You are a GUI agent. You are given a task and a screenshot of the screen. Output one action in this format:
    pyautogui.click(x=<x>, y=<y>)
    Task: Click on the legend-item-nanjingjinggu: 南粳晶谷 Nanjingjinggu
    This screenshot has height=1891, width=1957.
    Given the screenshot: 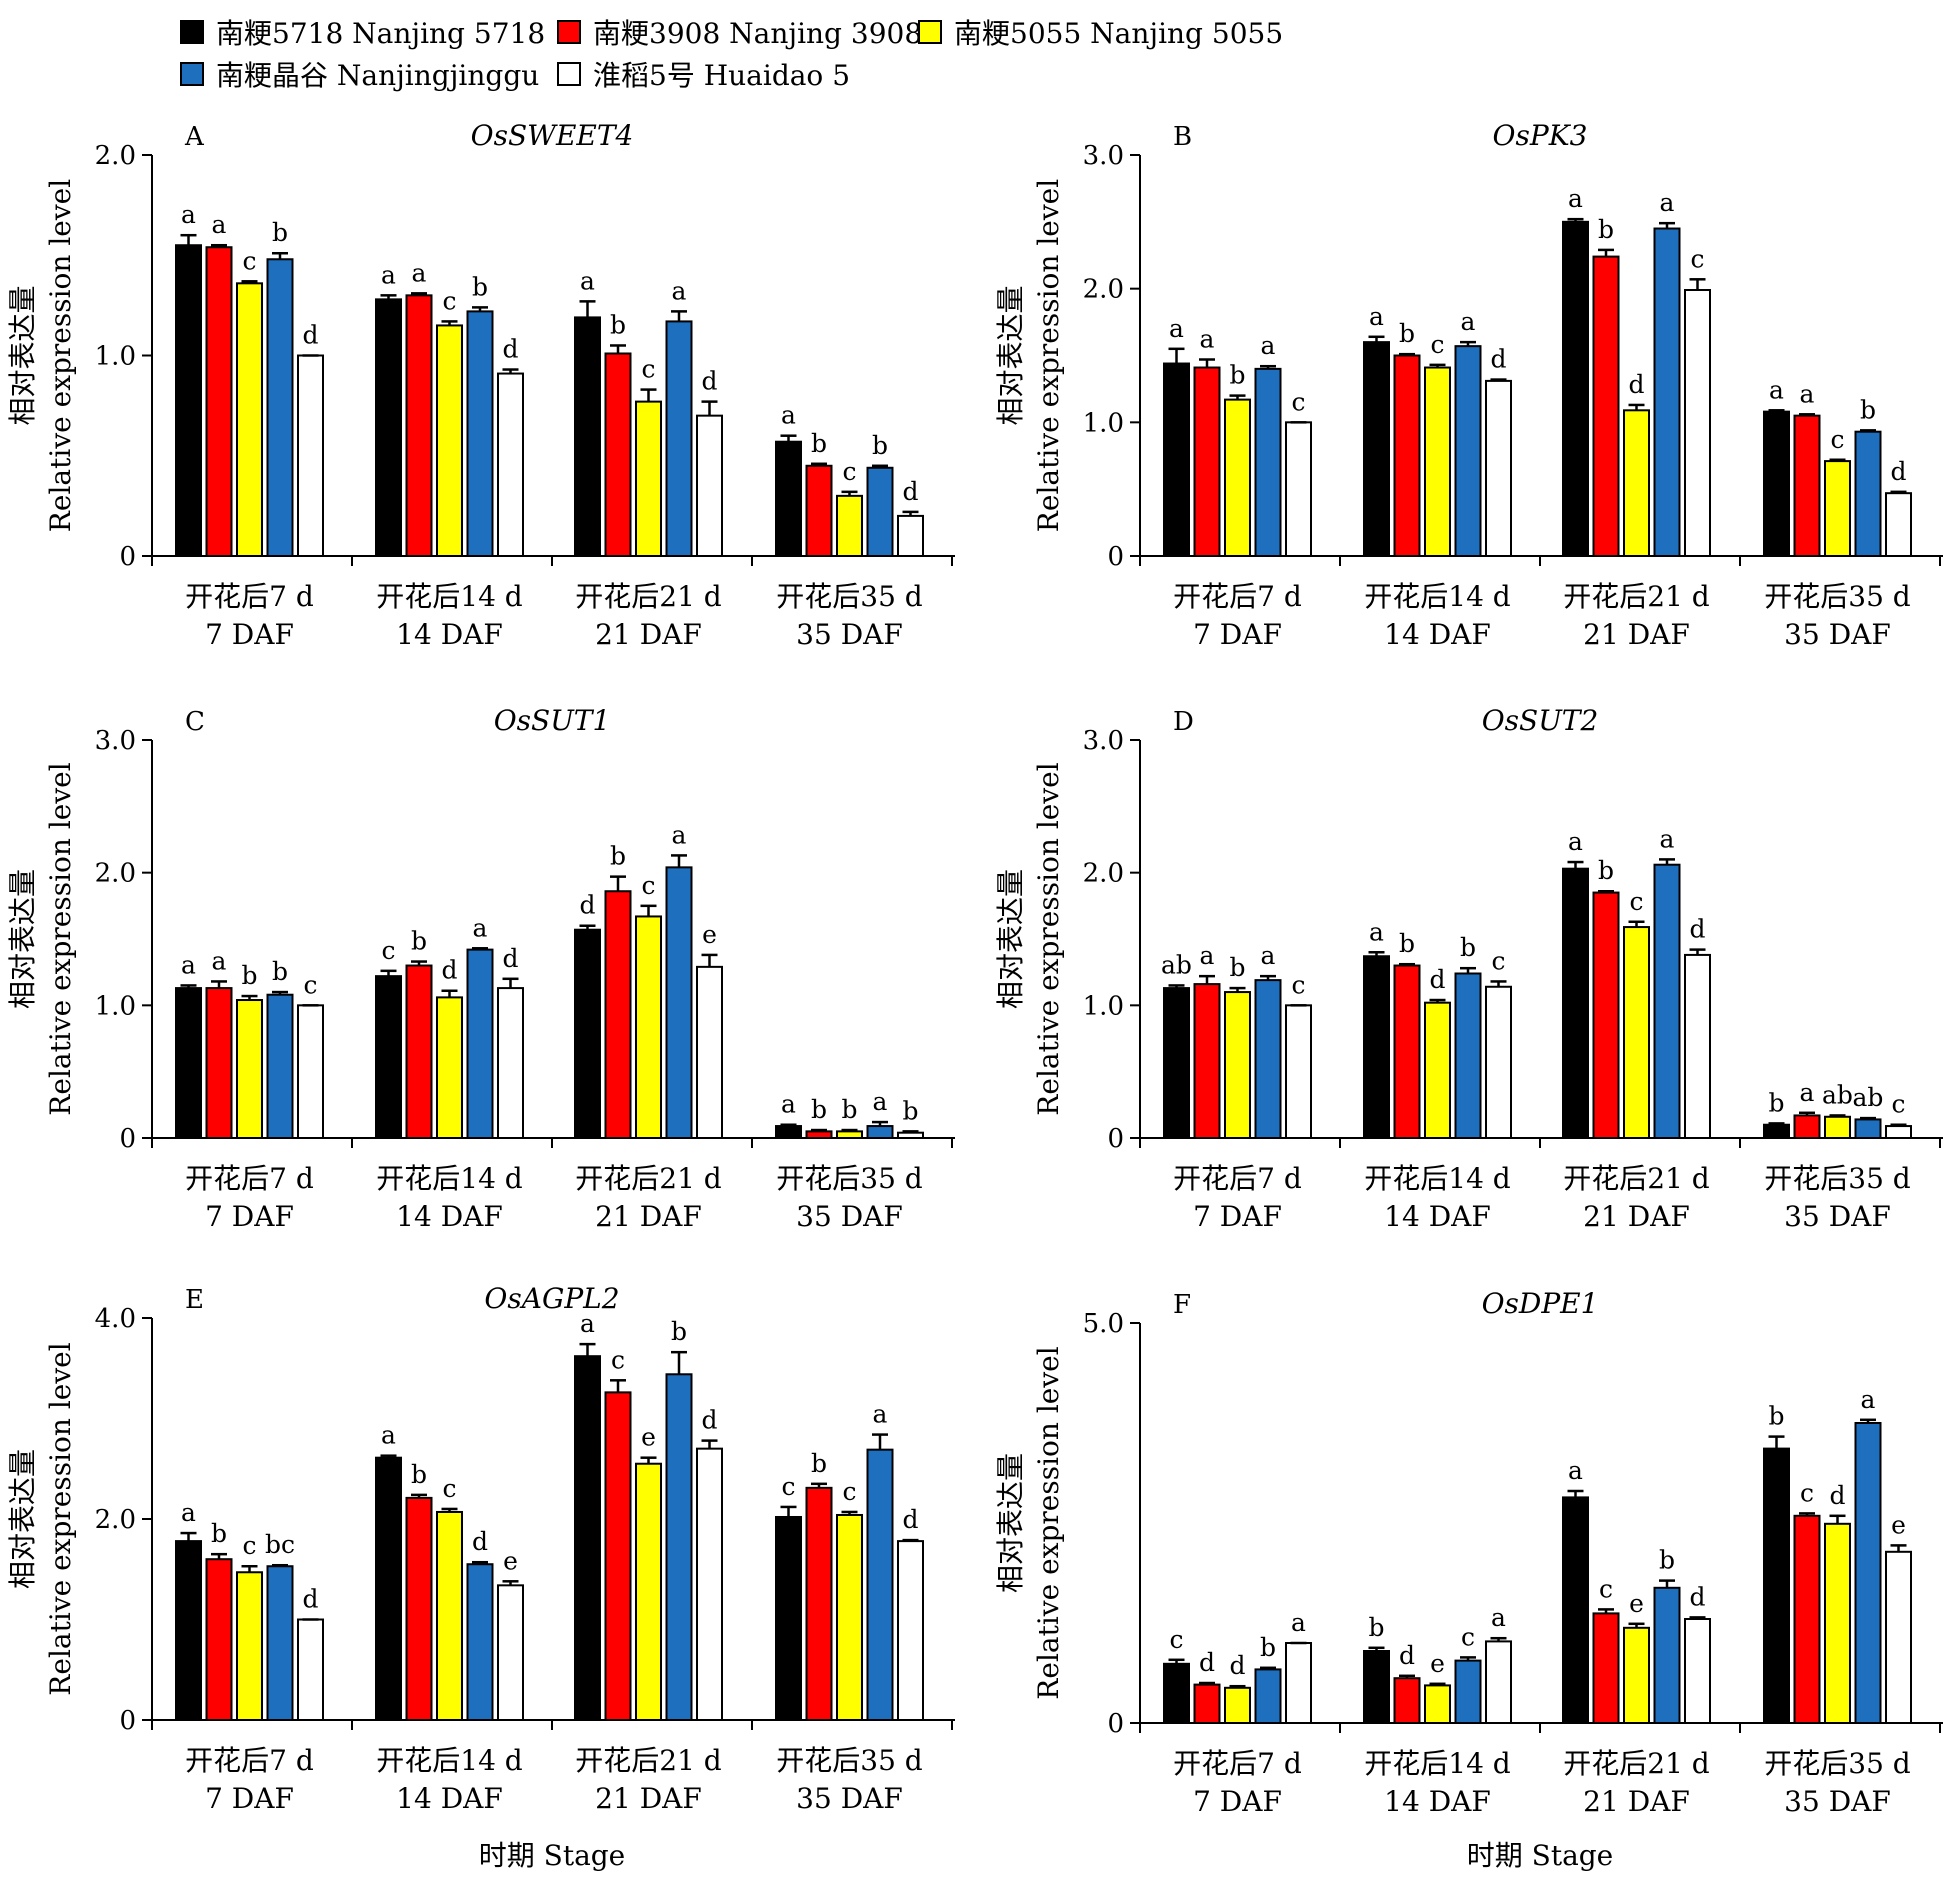 What is the action you would take?
    pyautogui.click(x=359, y=74)
    